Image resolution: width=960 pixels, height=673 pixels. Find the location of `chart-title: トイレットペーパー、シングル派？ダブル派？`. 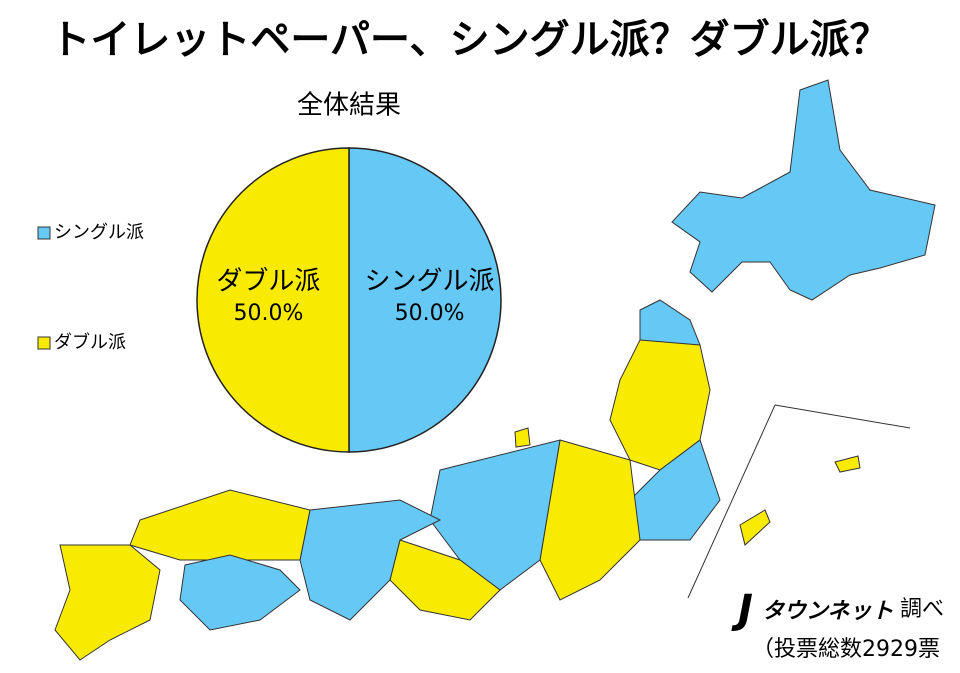

chart-title: トイレットペーパー、シングル派？ダブル派？ is located at coordinates (469, 40).